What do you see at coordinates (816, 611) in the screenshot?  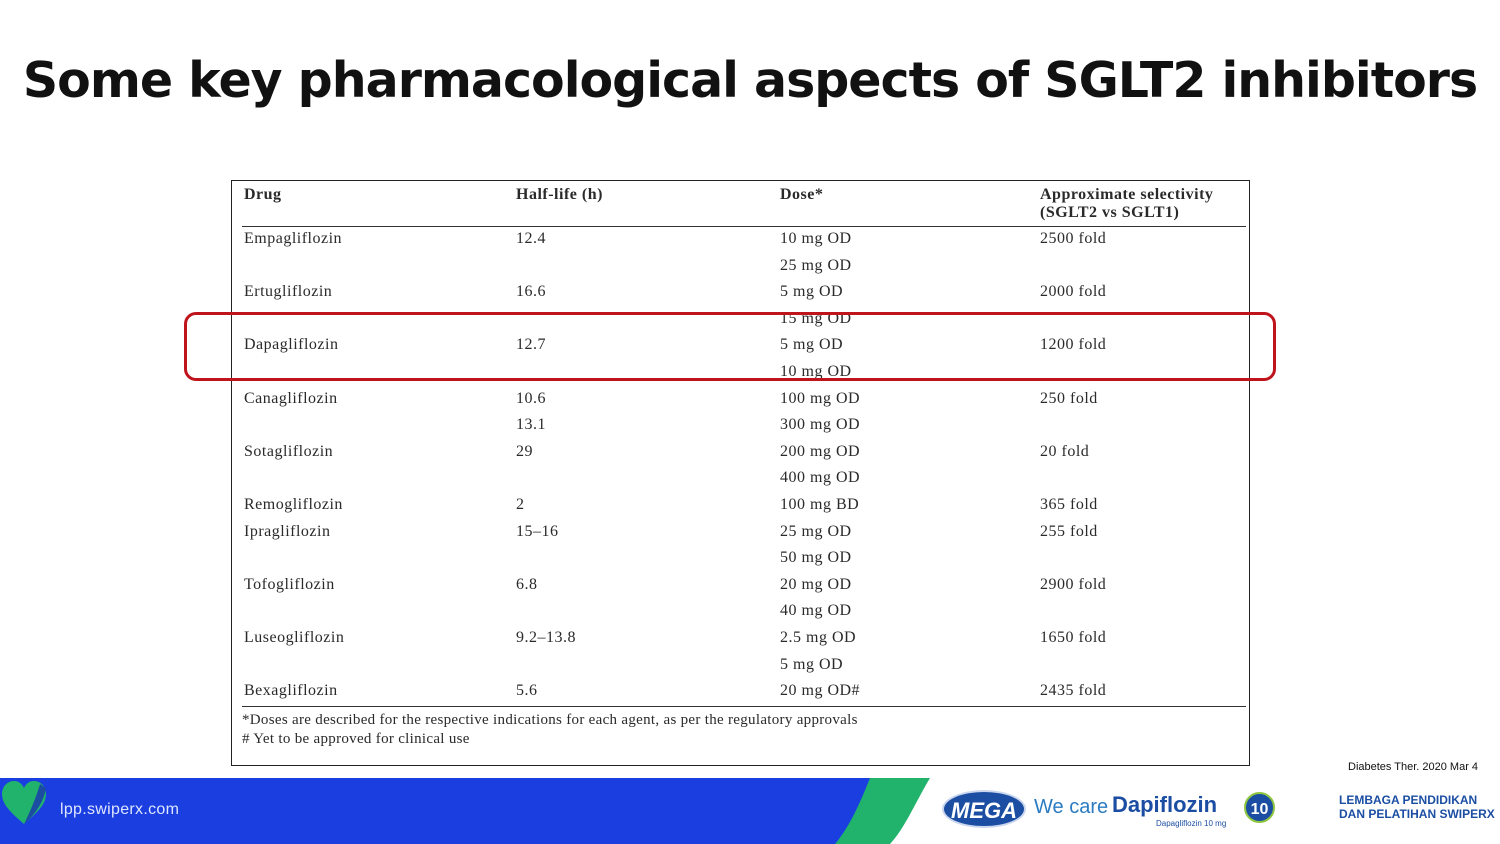 I see `cell-dose: 40 mg OD` at bounding box center [816, 611].